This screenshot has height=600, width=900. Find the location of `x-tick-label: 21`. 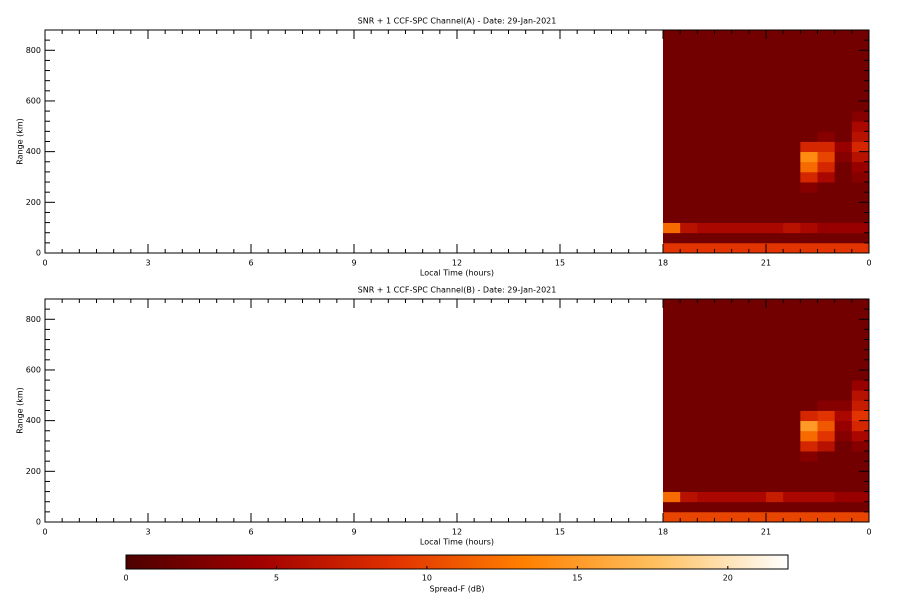

x-tick-label: 21 is located at coordinates (766, 263).